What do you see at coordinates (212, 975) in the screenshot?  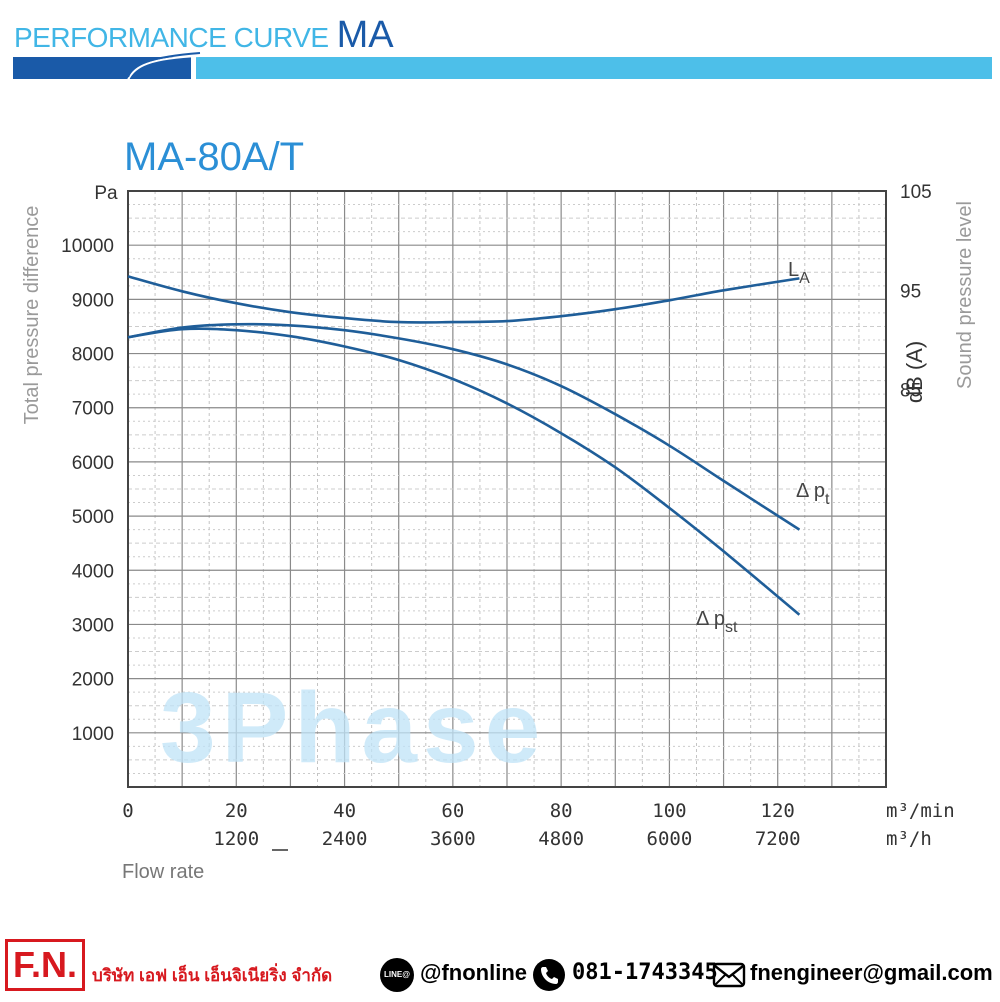 I see `company-name: บริษัท เอฟ เอ็น เอ็นจิเนียริ่ง จำกัด` at bounding box center [212, 975].